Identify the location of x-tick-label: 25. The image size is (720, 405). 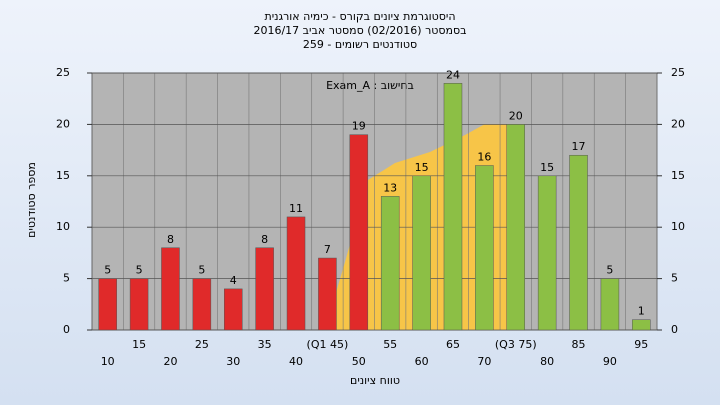
(202, 344).